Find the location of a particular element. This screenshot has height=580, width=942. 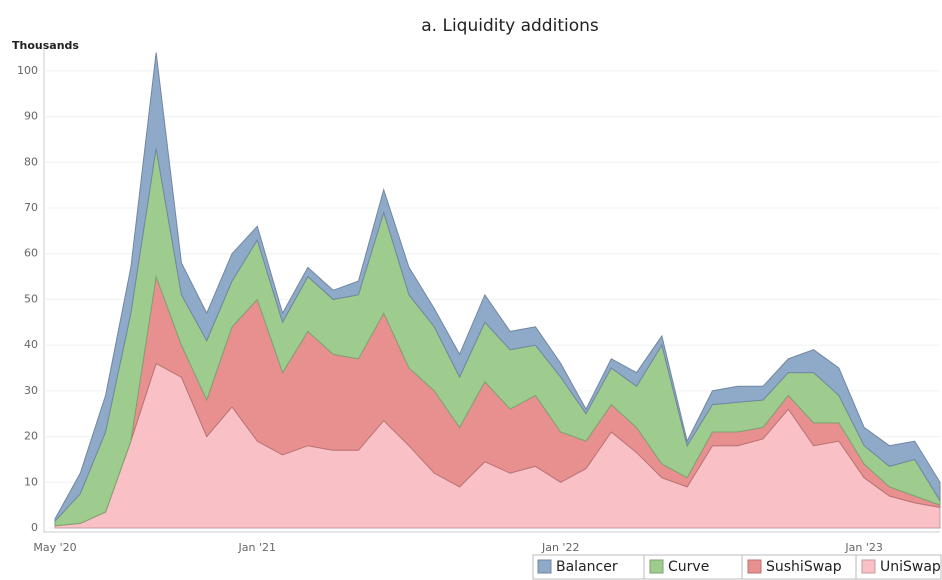

x-tick-label: May '20 is located at coordinates (54, 547).